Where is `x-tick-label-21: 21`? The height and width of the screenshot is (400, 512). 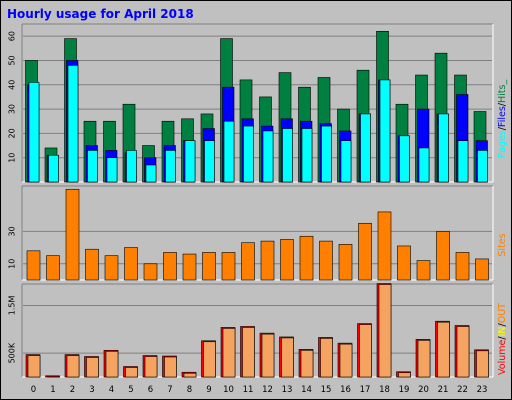
x-tick-label-21: 21 is located at coordinates (443, 390).